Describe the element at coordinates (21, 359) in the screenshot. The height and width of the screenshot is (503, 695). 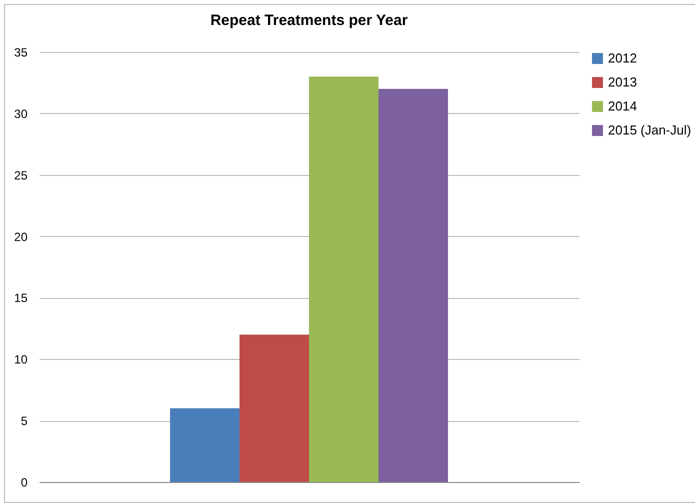
I see `y-tick-label: 10` at that location.